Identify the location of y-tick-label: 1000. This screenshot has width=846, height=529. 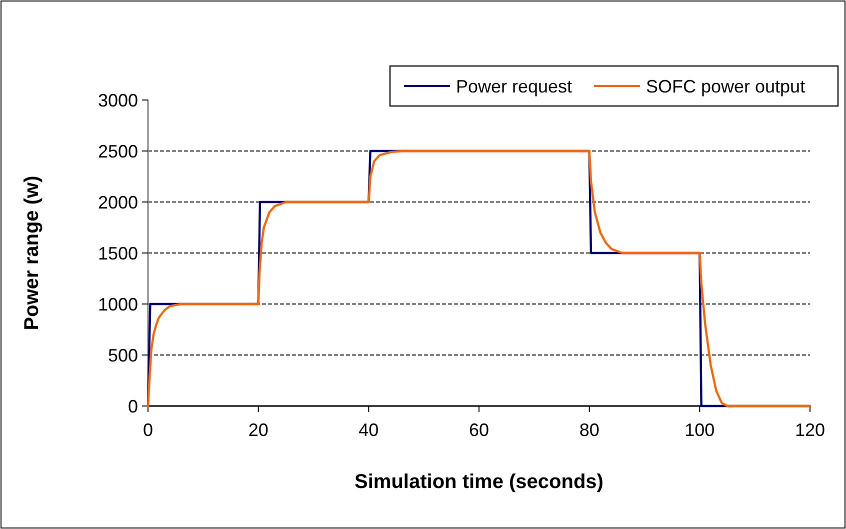
(118, 304).